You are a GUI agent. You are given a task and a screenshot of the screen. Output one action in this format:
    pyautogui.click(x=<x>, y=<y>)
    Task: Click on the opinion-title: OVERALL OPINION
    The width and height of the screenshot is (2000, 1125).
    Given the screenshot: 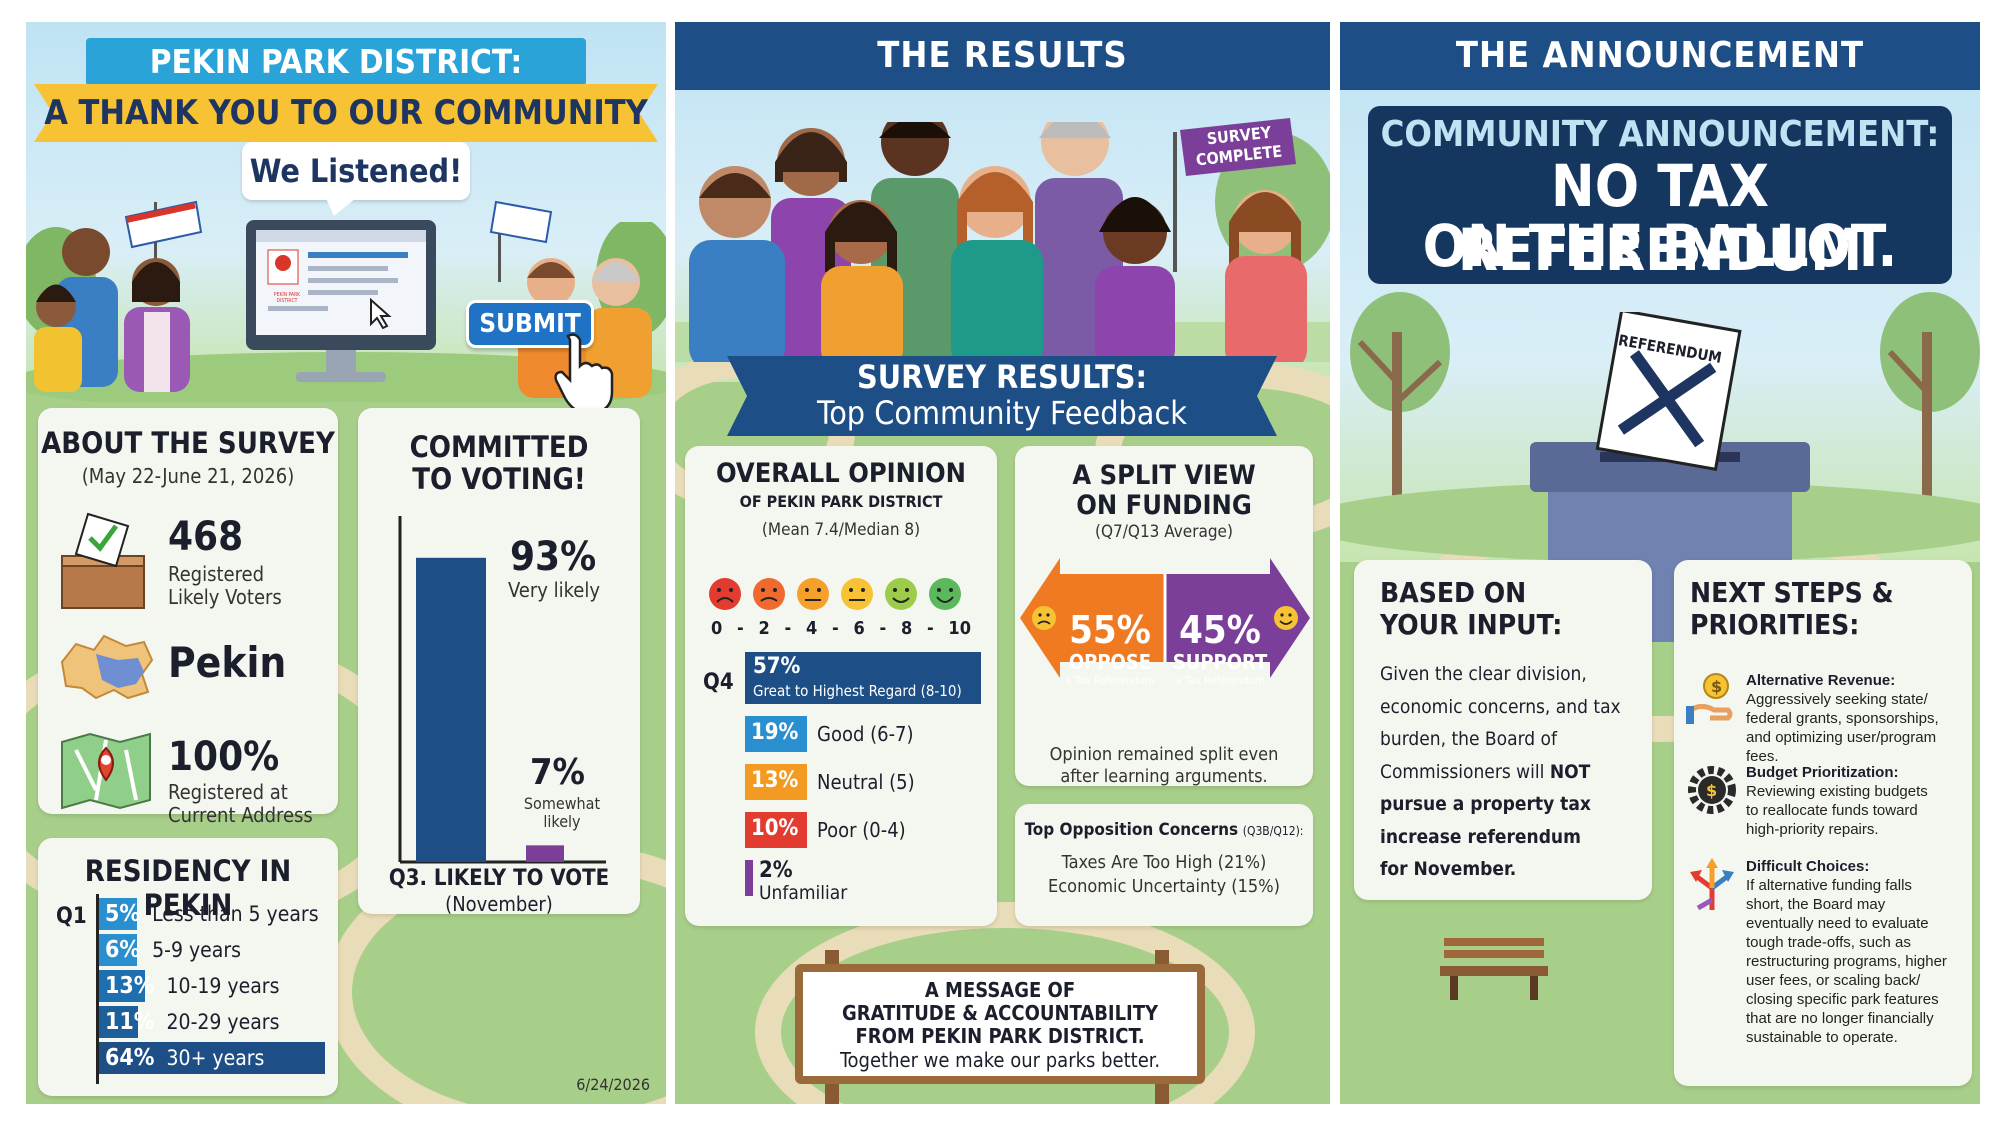 What is the action you would take?
    pyautogui.click(x=841, y=473)
    